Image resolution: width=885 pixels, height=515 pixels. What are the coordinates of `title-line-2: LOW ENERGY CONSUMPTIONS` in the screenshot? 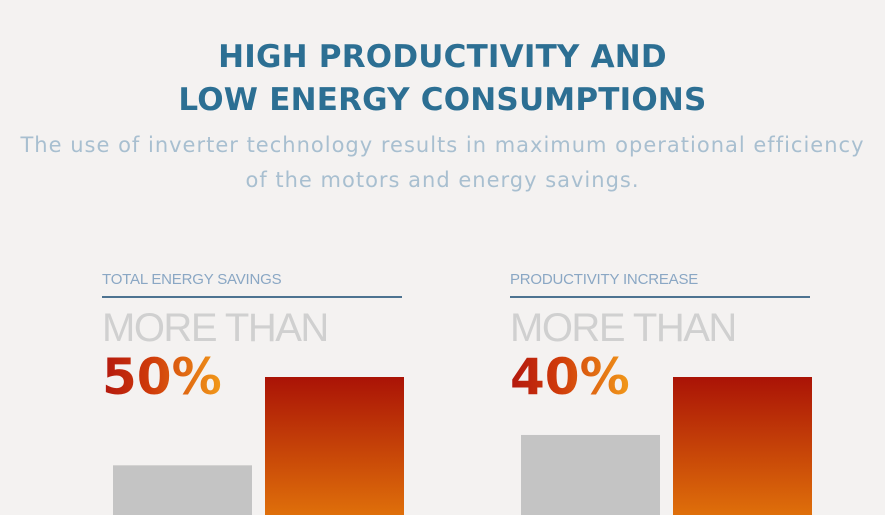 It's located at (442, 100).